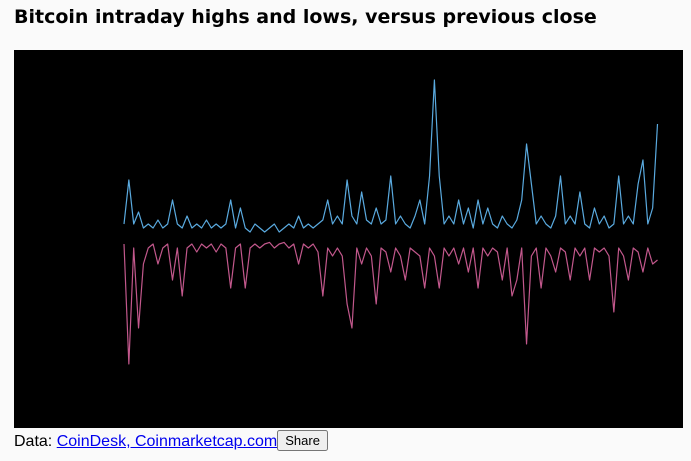  What do you see at coordinates (33, 441) in the screenshot?
I see `footer-label: Data:` at bounding box center [33, 441].